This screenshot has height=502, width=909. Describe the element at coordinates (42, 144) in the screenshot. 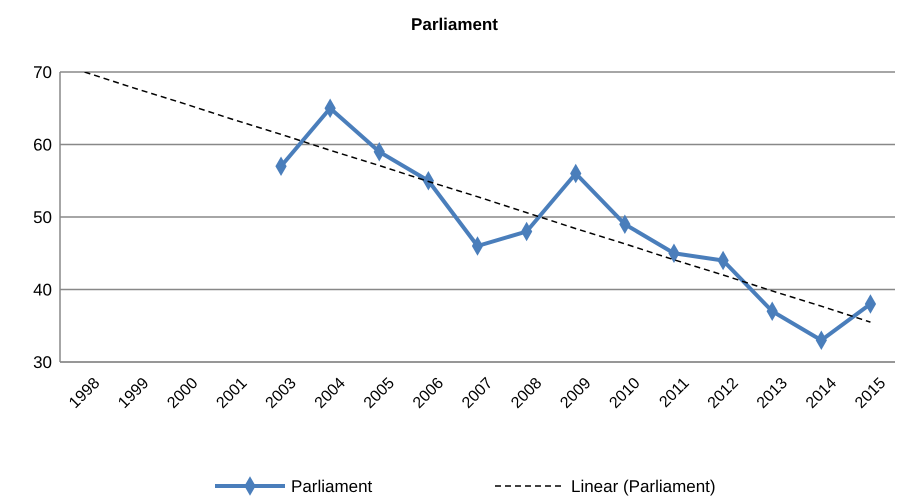

I see `y-tick-label: 60` at that location.